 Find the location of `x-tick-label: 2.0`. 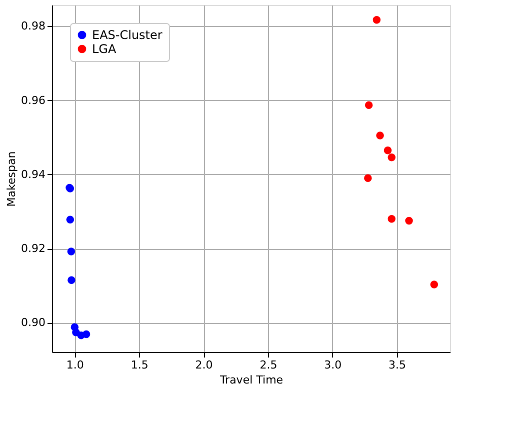

x-tick-label: 2.0 is located at coordinates (204, 365).